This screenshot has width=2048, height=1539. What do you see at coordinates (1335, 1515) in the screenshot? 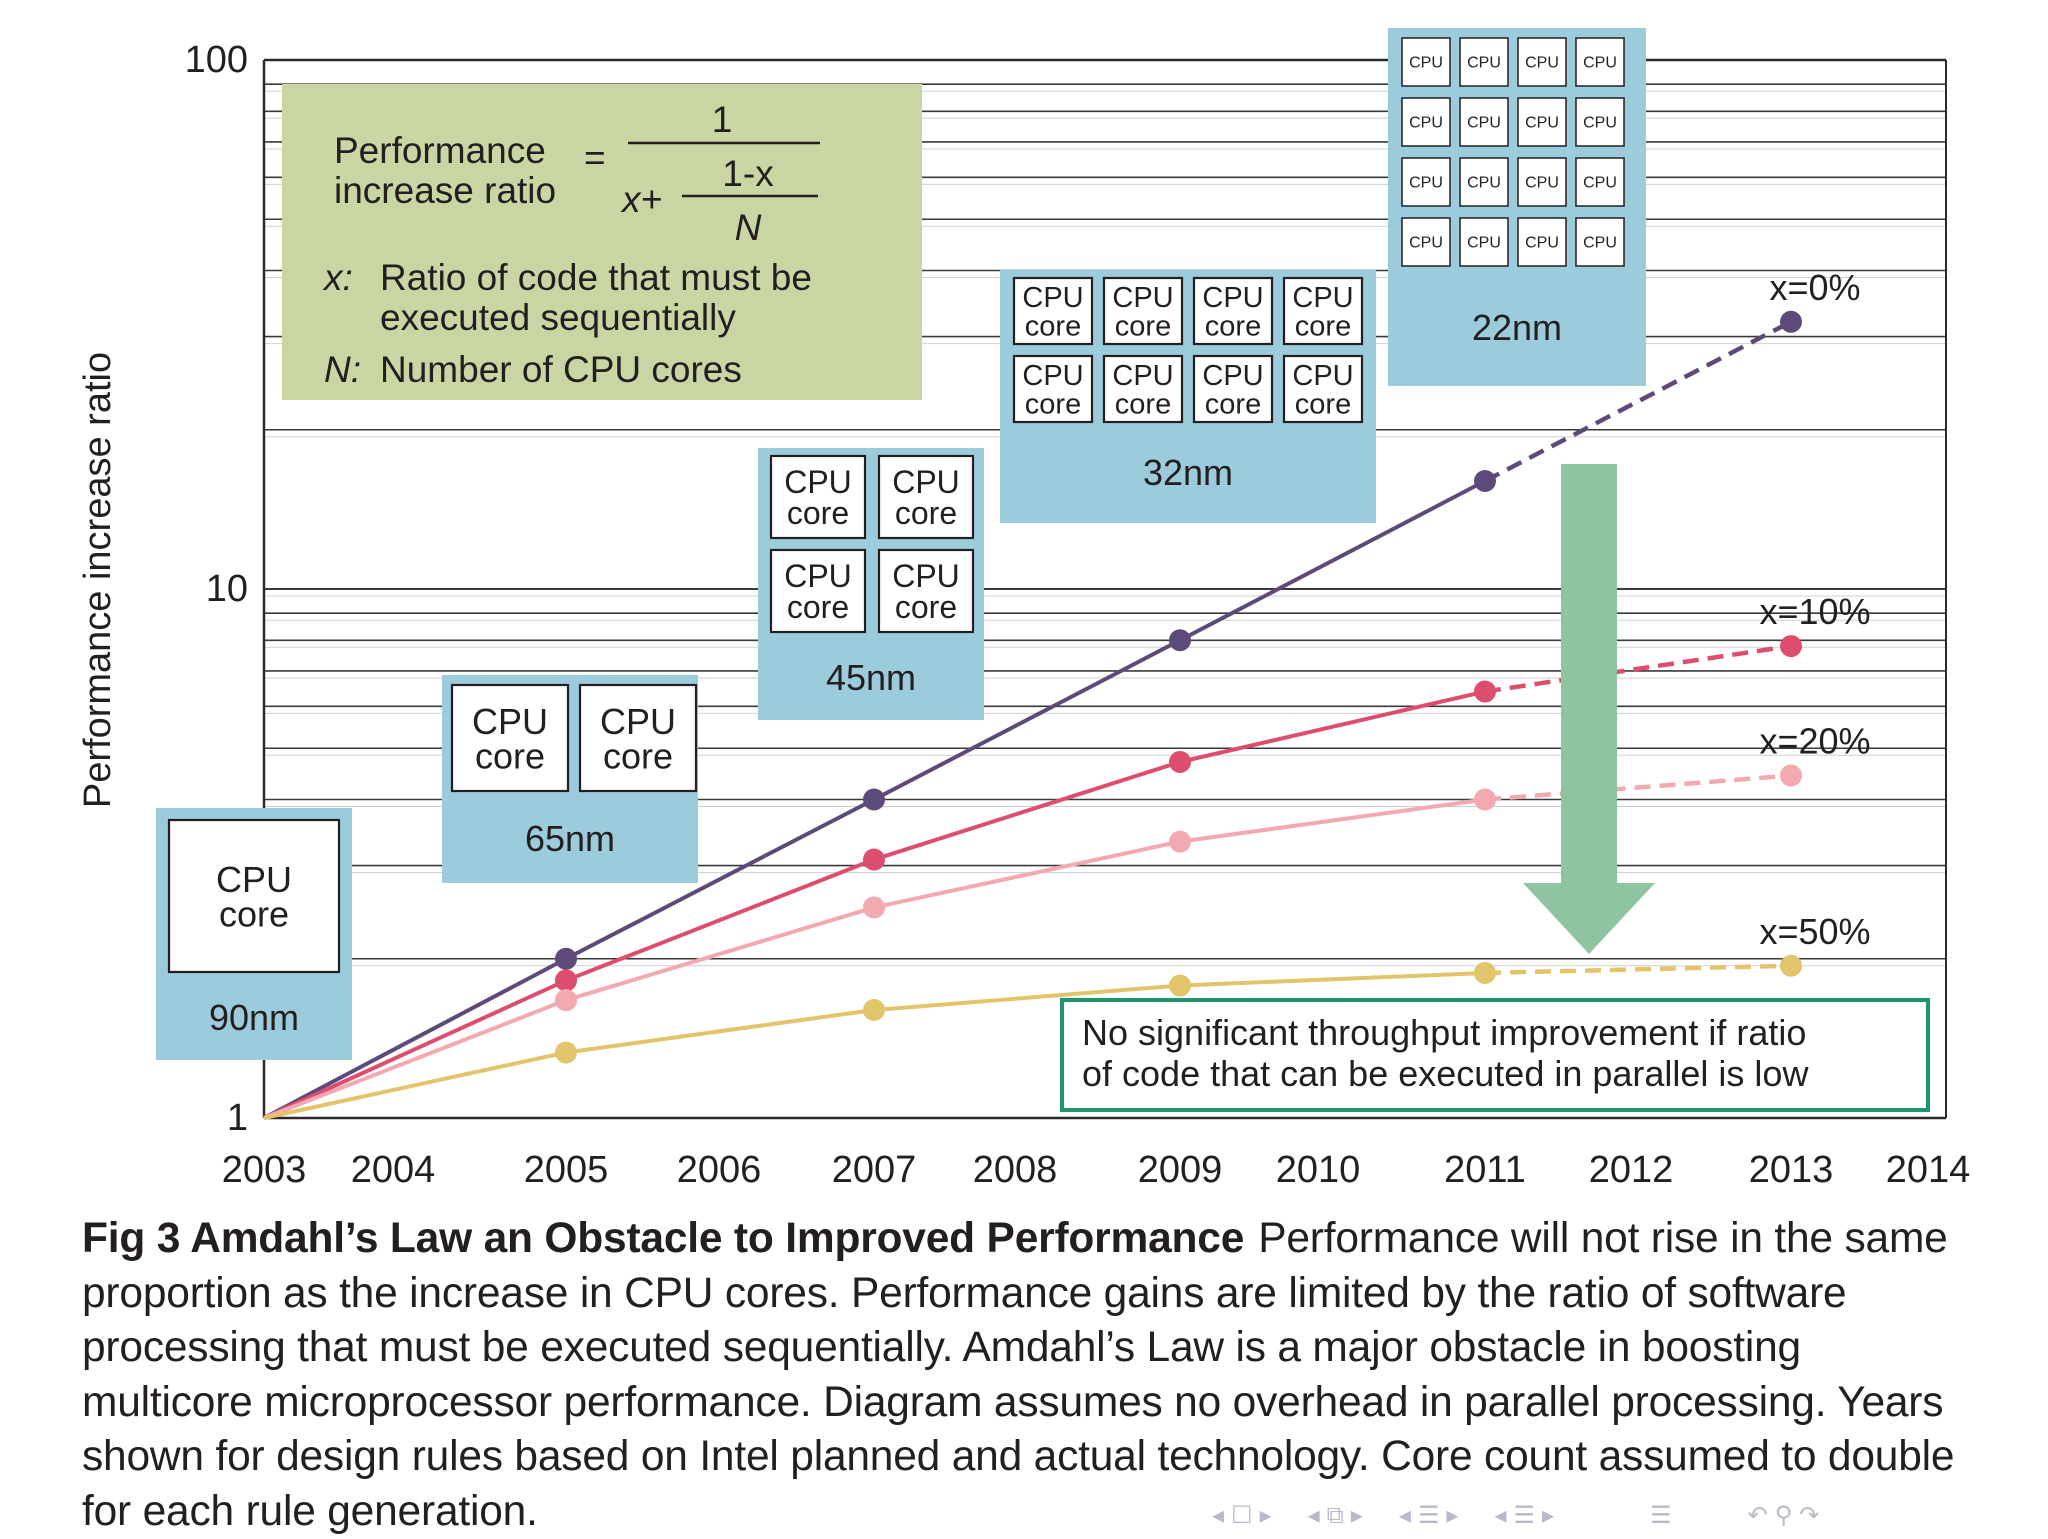
I see `subsection-icon: ⧉` at bounding box center [1335, 1515].